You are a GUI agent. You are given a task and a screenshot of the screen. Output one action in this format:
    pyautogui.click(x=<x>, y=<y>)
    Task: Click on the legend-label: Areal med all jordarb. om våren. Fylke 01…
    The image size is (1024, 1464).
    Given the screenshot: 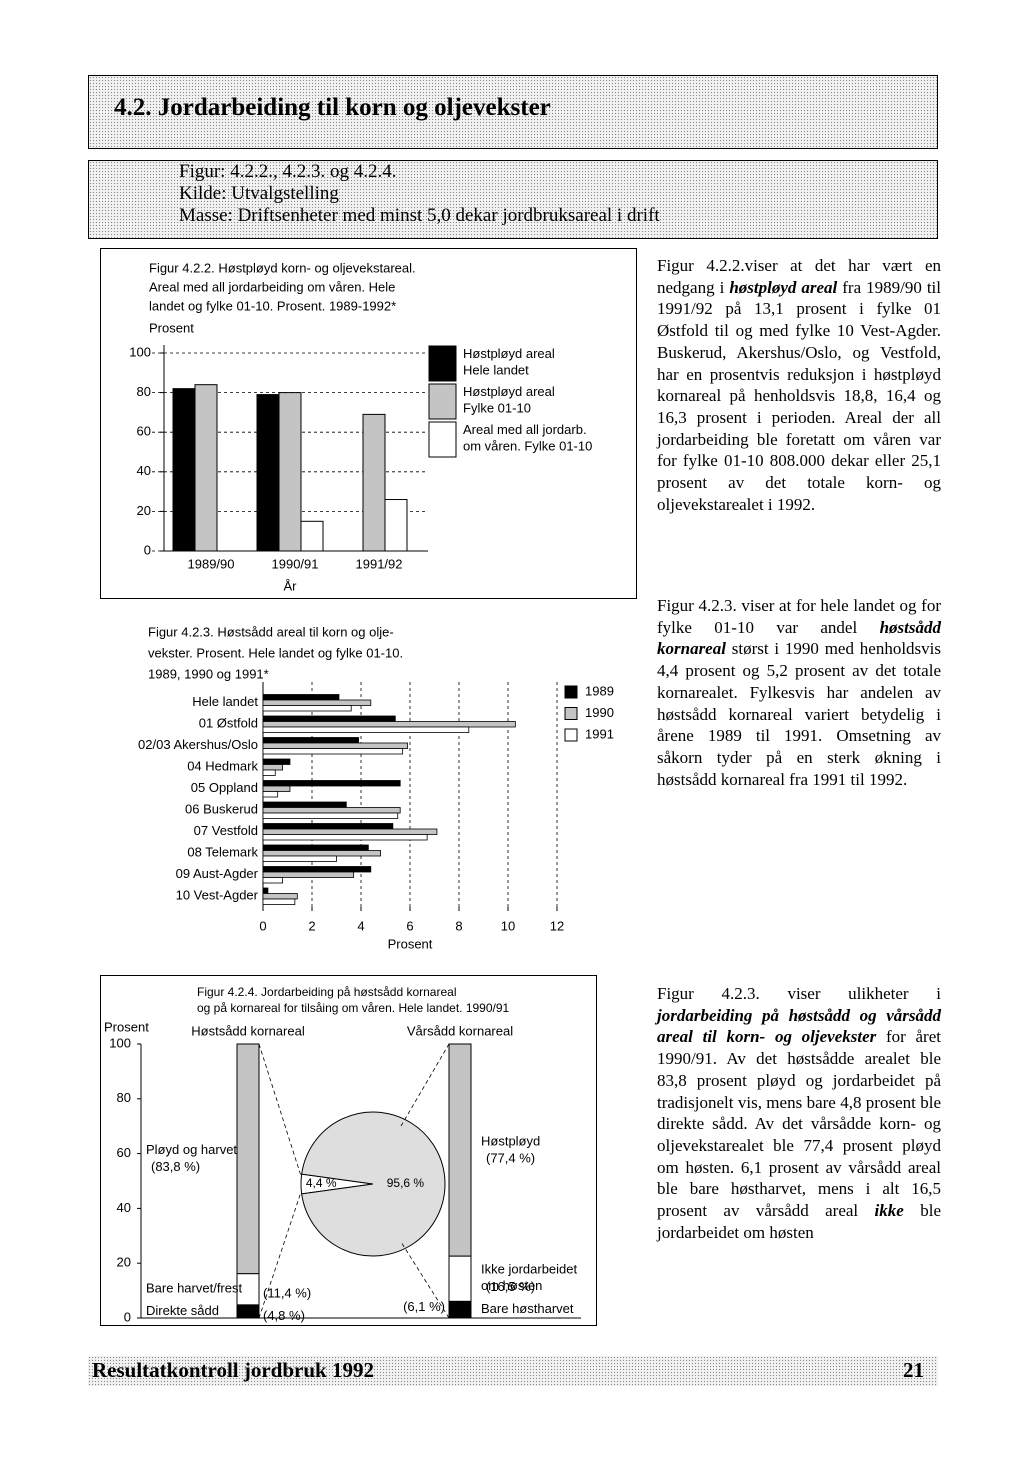 What is the action you would take?
    pyautogui.click(x=527, y=437)
    